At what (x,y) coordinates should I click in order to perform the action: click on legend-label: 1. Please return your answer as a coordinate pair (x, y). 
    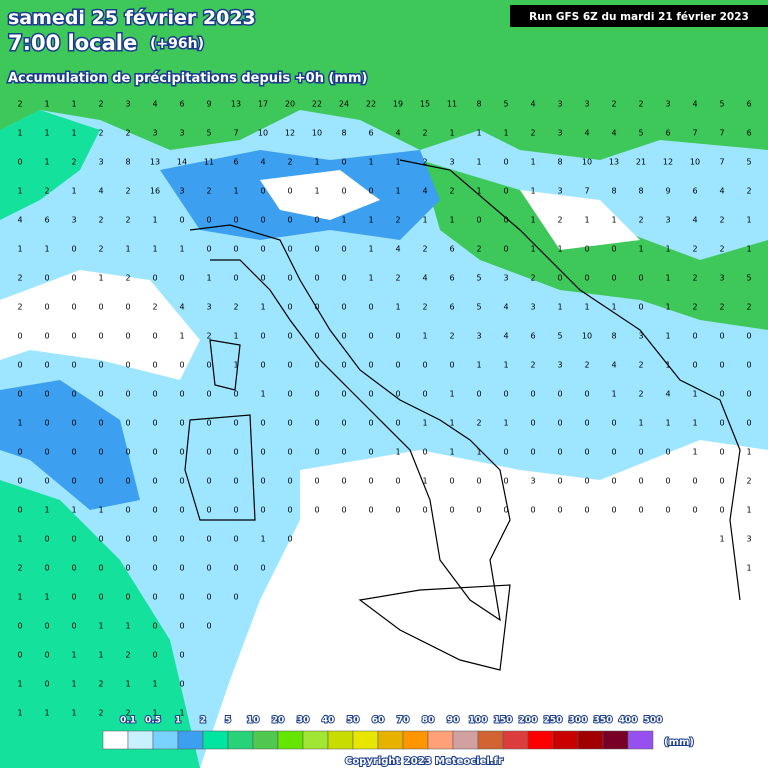
    Looking at the image, I should click on (178, 721).